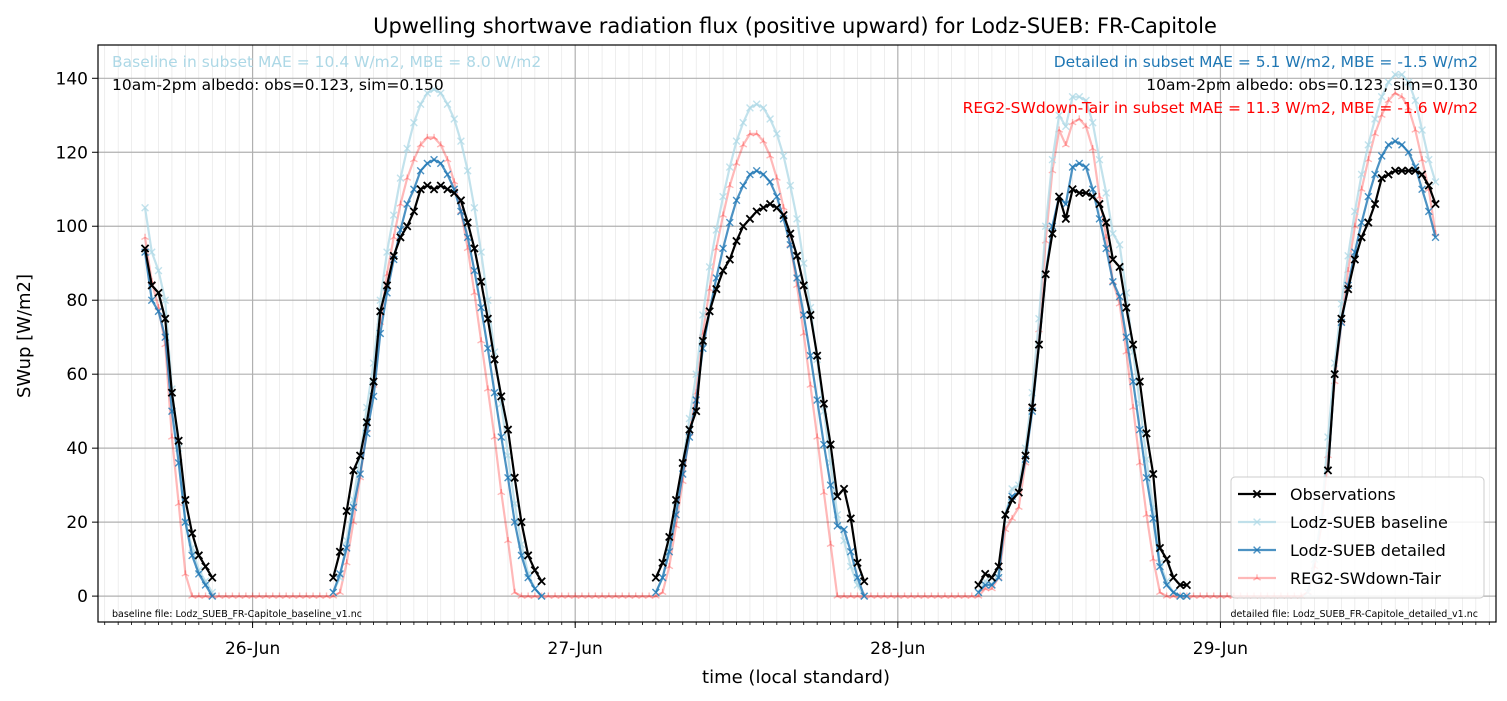 The image size is (1507, 701). Describe the element at coordinates (760, 392) in the screenshot. I see `series-line` at that location.